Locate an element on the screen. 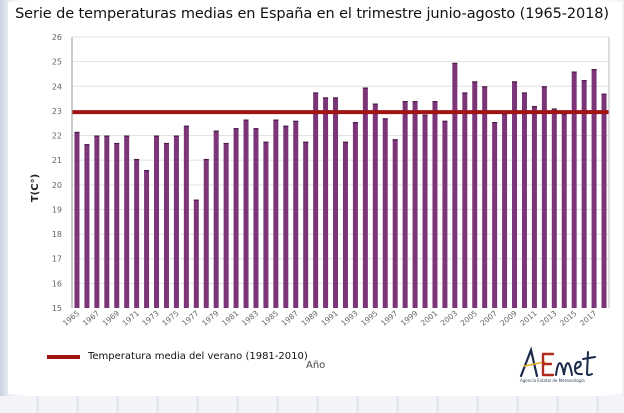  x-tick-label: 2003 is located at coordinates (449, 317).